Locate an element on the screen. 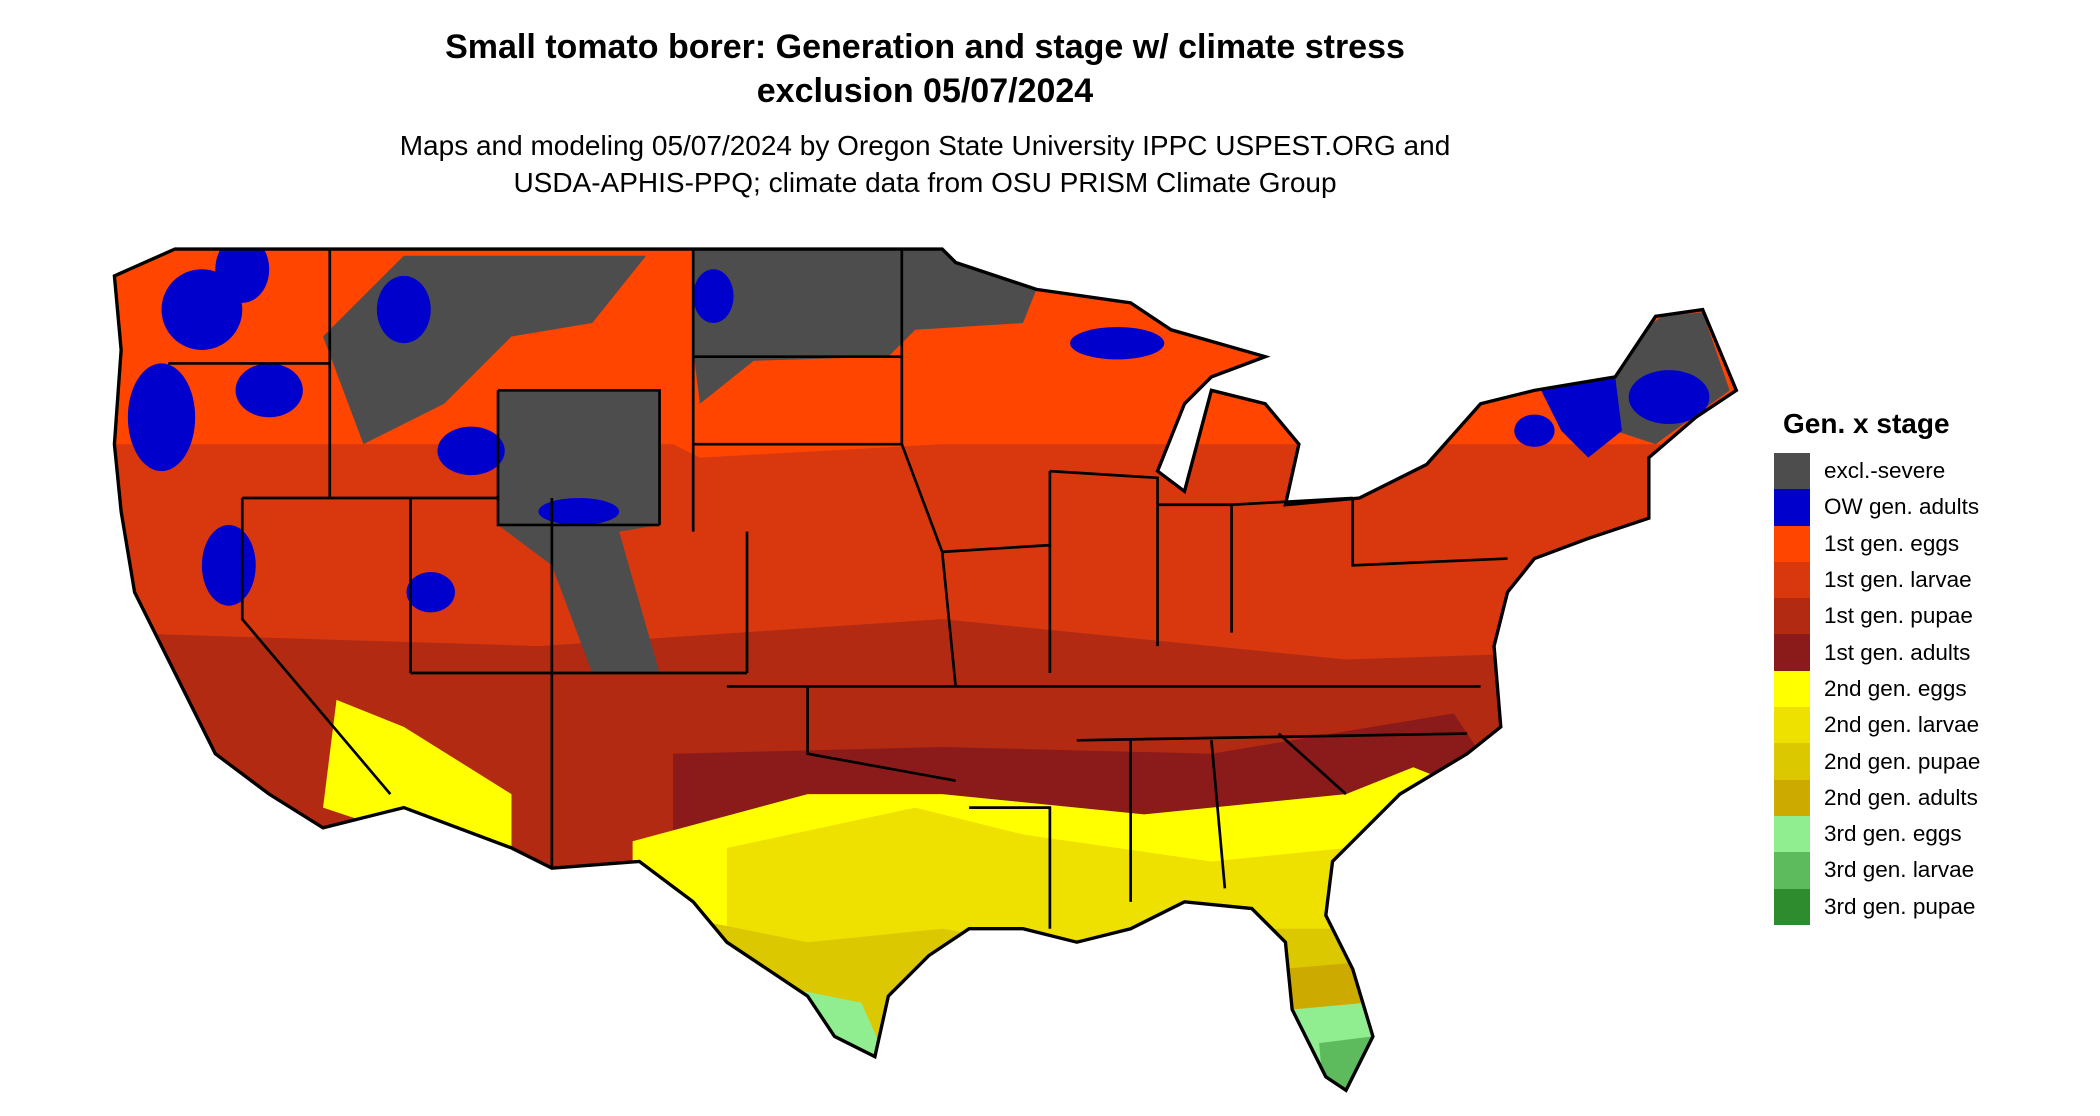  legend-label: 2nd gen. larvae is located at coordinates (1902, 725).